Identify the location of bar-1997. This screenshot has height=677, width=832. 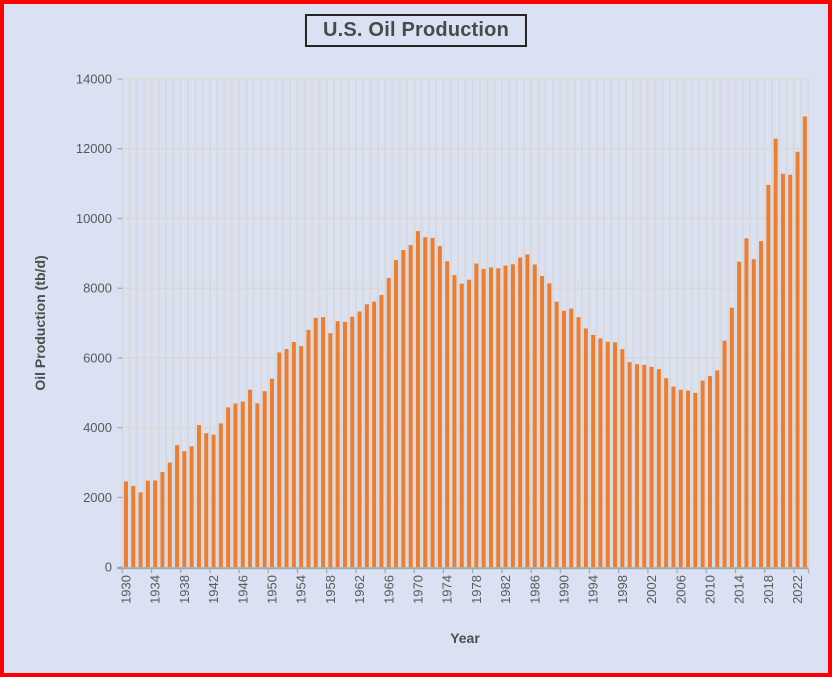
(615, 455).